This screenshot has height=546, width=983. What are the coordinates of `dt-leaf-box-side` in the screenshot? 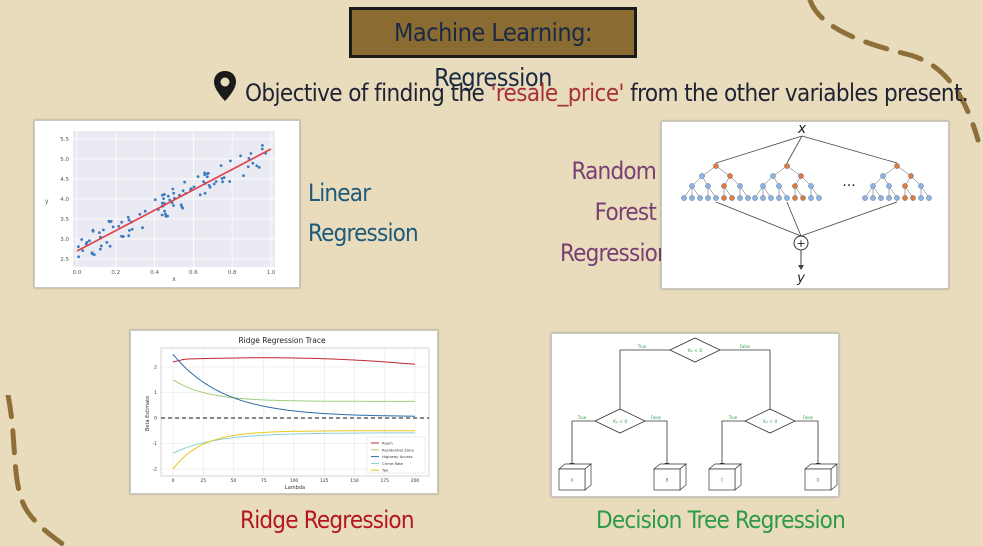 It's located at (588, 477).